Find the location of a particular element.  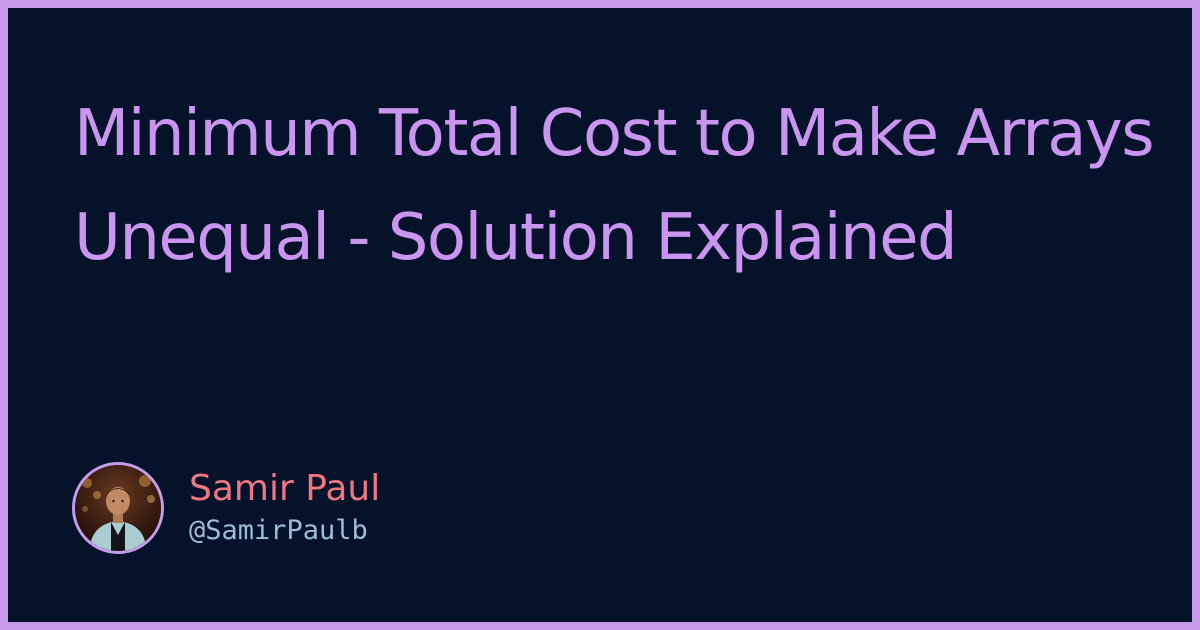

avatar is located at coordinates (118, 508).